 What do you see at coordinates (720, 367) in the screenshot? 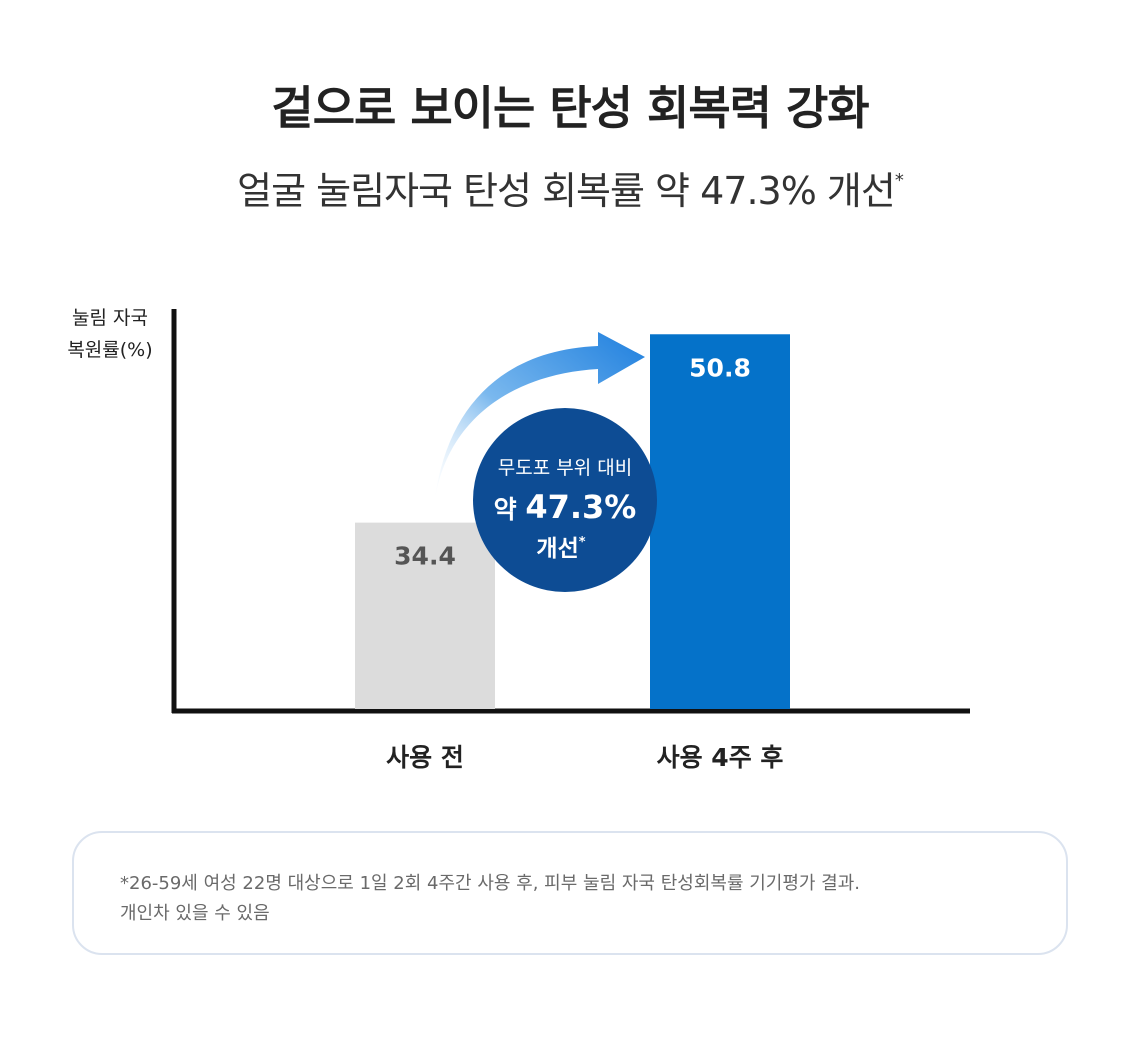
I see `bar-value-label: 50.8` at bounding box center [720, 367].